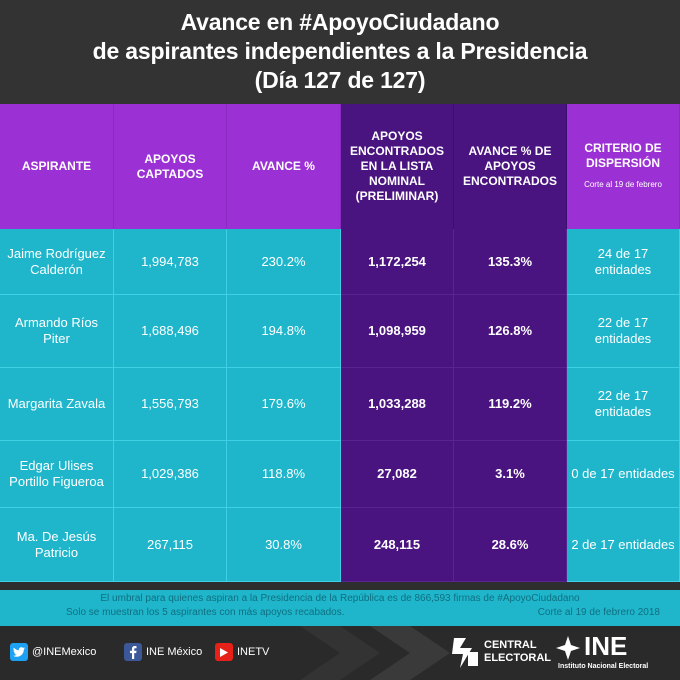 This screenshot has width=680, height=680. Describe the element at coordinates (253, 652) in the screenshot. I see `youtube-handle: INETV` at that location.